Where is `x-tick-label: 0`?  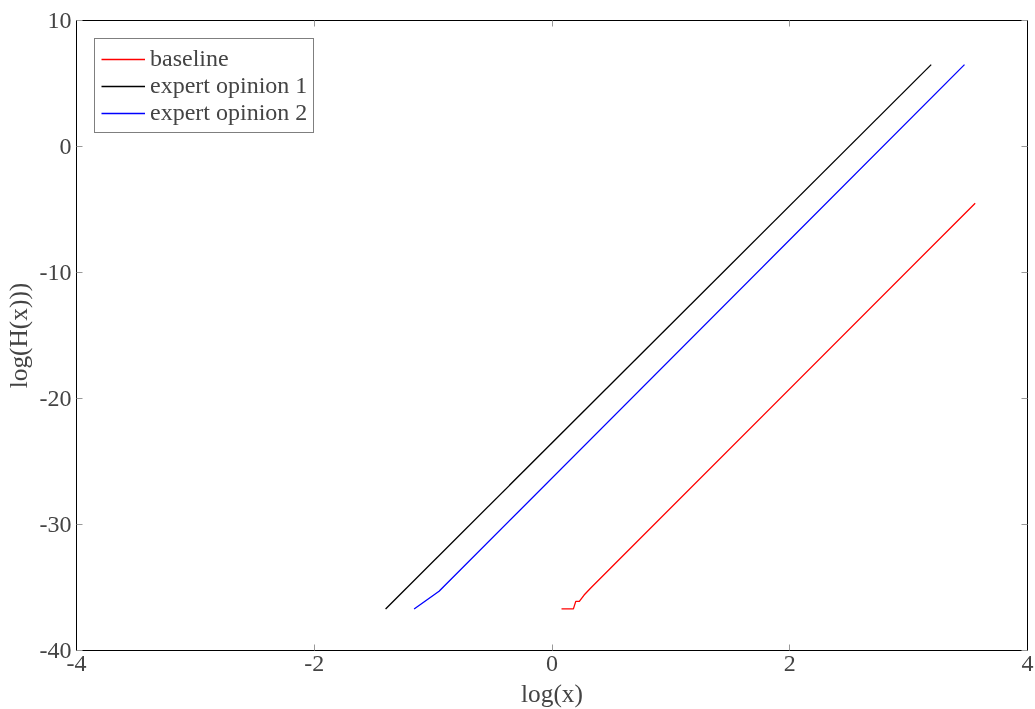
x-tick-label: 0 is located at coordinates (552, 662).